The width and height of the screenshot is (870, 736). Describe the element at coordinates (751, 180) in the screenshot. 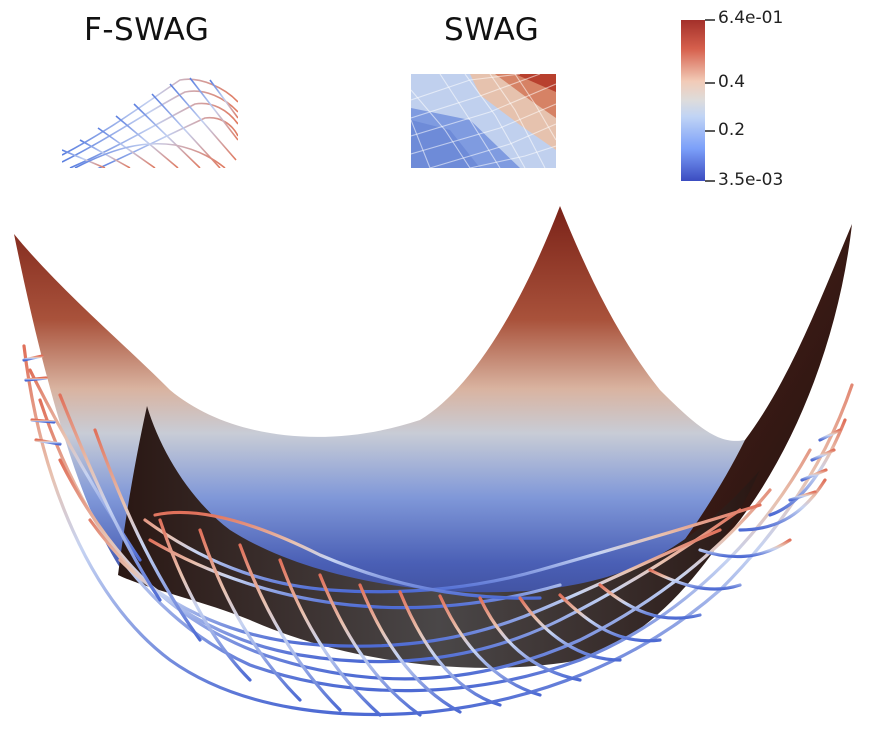

I see `colorbar-min-label: 3.5e-03` at that location.